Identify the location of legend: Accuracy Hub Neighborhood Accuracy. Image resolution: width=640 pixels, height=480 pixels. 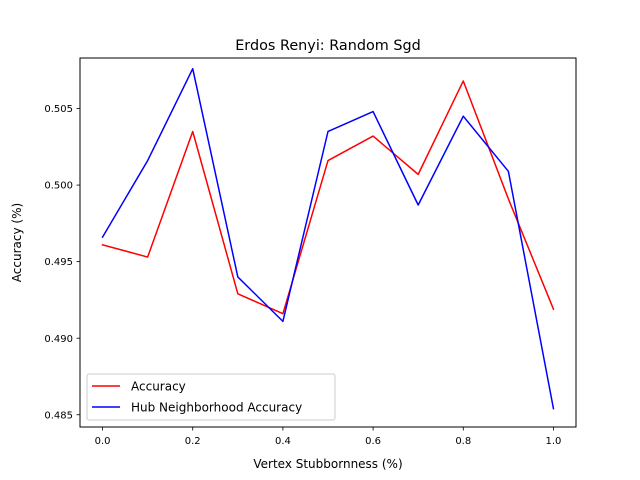
(211, 397).